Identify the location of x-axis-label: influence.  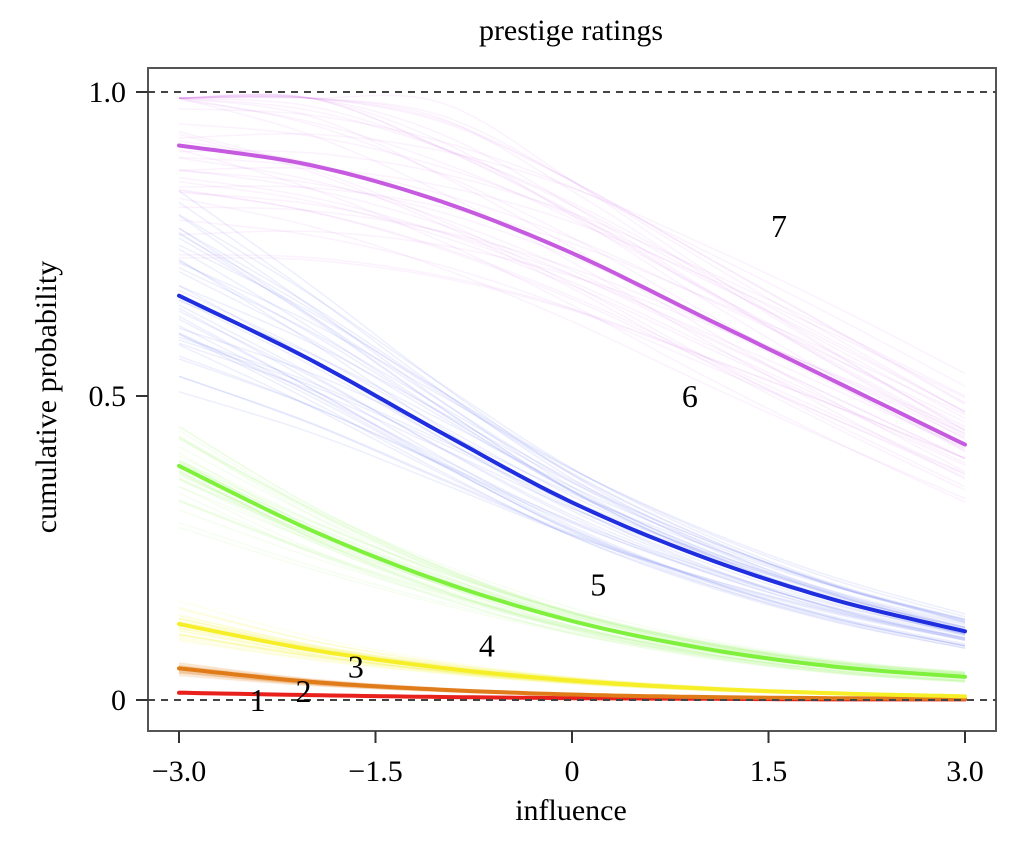
(571, 810).